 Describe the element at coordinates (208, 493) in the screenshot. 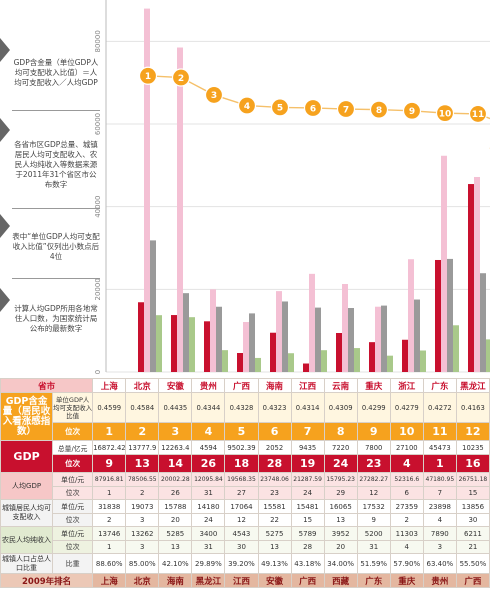

I see `table-cell: 31` at that location.